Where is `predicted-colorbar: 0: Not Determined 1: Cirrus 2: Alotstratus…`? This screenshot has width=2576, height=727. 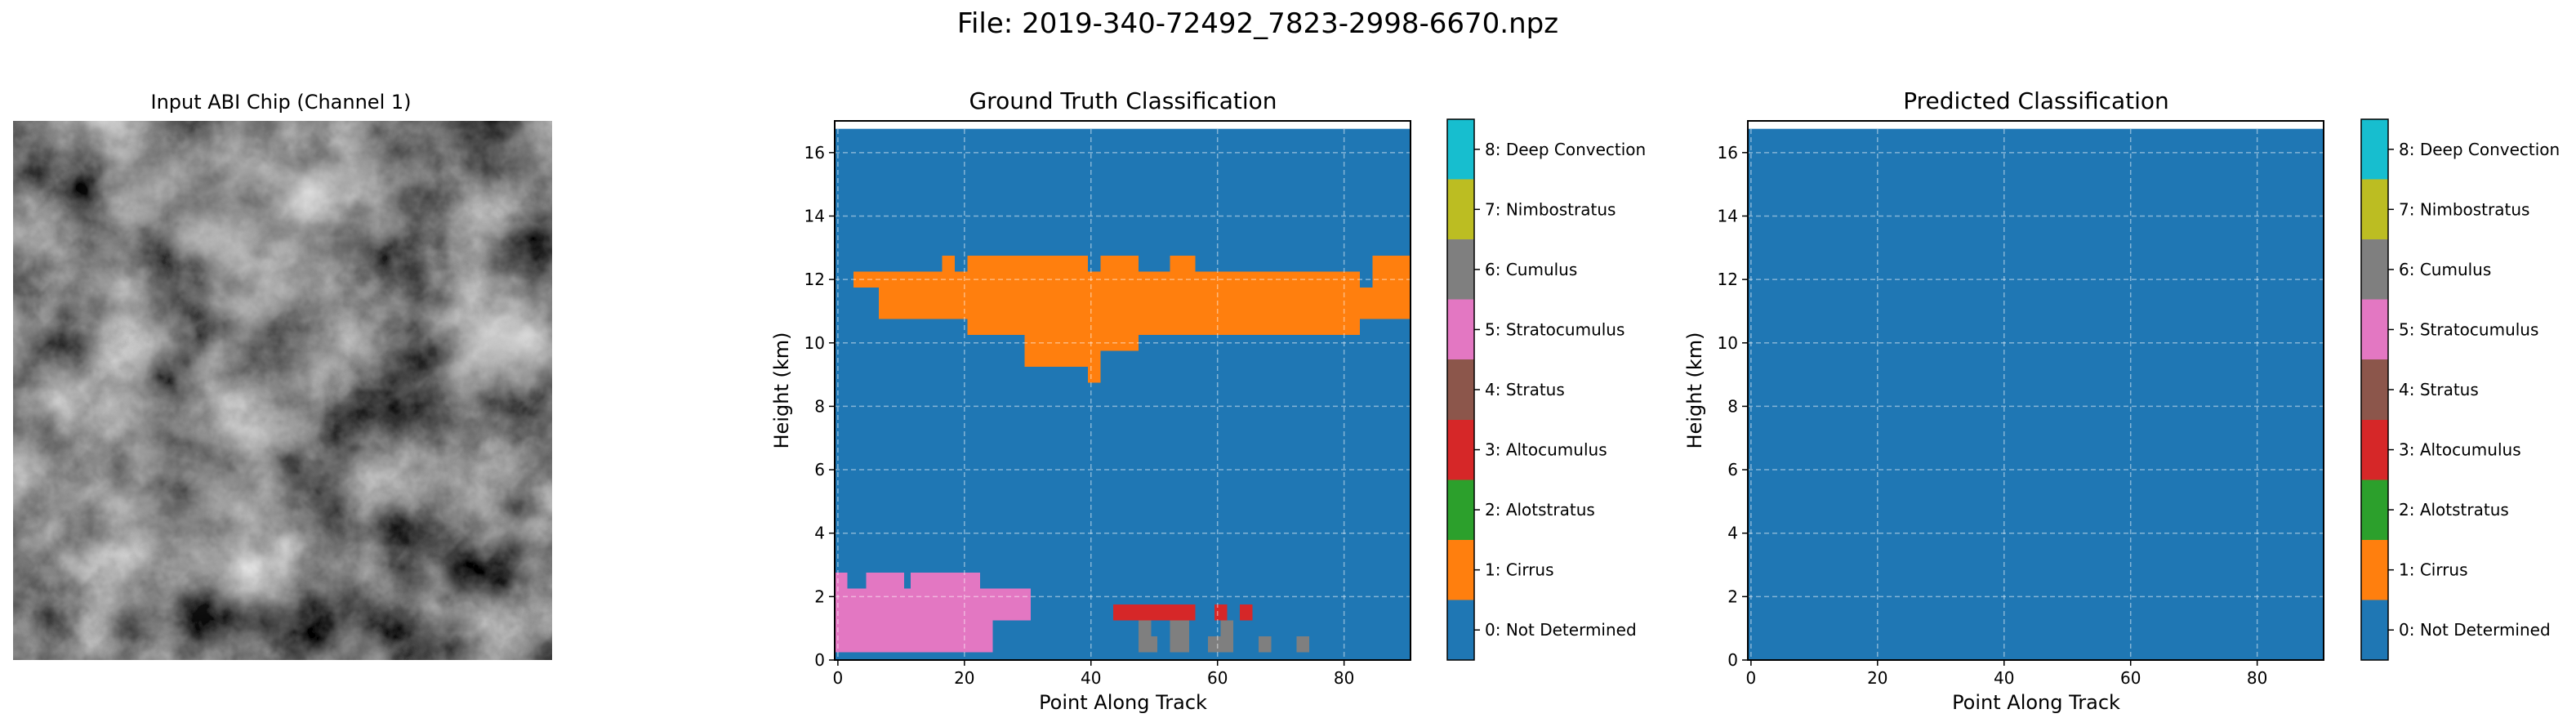 predicted-colorbar: 0: Not Determined 1: Cirrus 2: Alotstratus… is located at coordinates (2460, 389).